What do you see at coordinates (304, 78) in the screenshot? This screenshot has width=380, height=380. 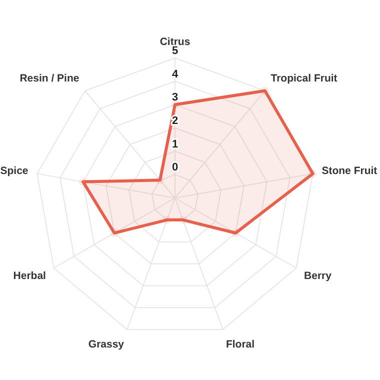 I see `spoke-label: Tropical Fruit` at bounding box center [304, 78].